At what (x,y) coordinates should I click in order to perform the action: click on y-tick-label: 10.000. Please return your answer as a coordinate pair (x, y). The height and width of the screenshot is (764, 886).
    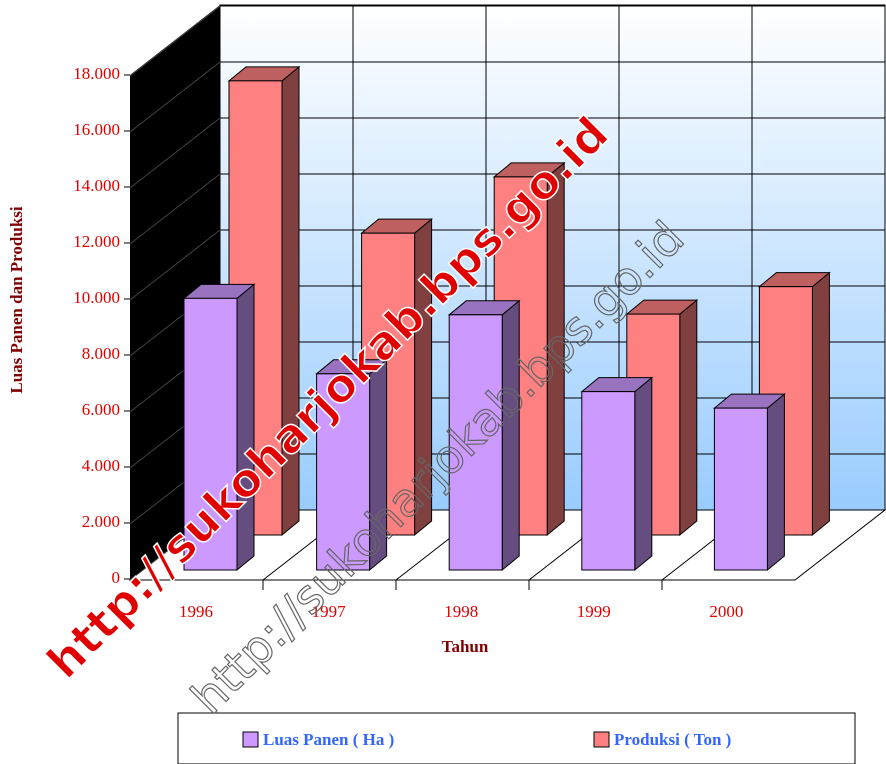
    Looking at the image, I should click on (96, 297).